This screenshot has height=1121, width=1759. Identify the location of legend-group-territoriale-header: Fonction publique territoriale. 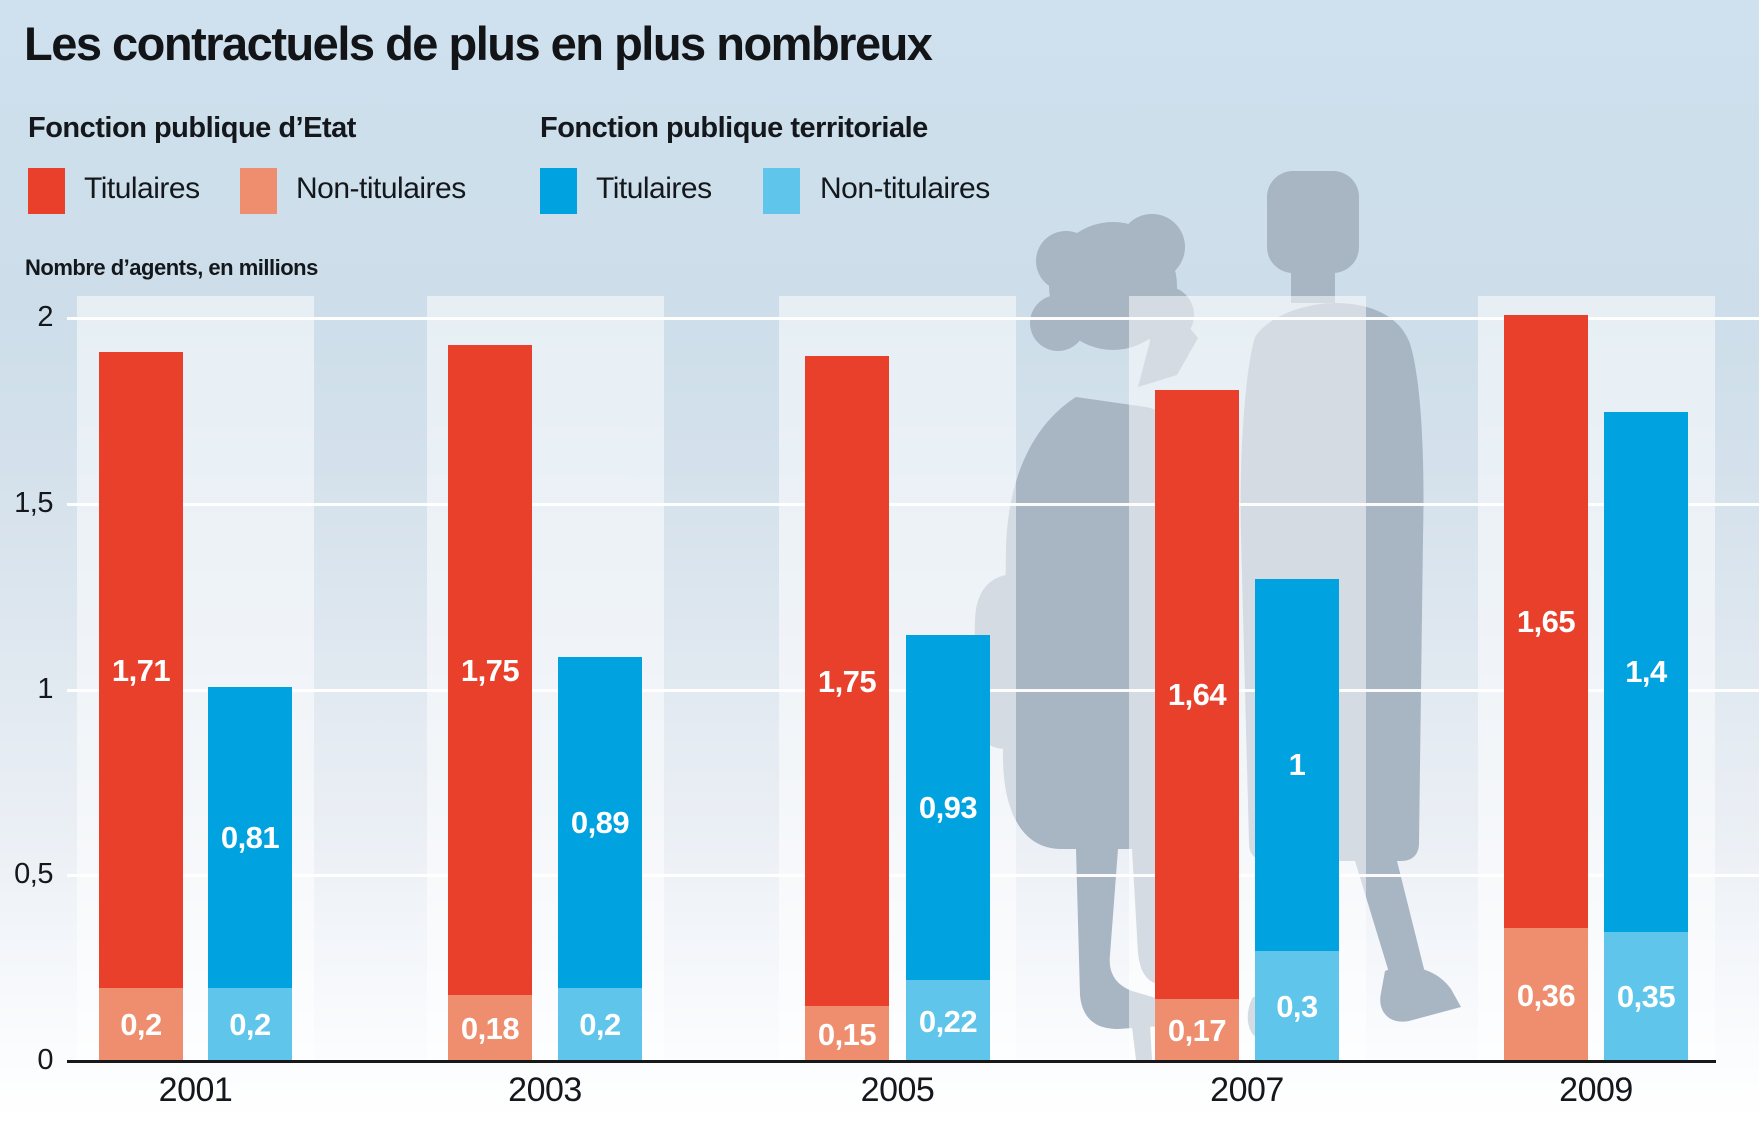
(734, 128).